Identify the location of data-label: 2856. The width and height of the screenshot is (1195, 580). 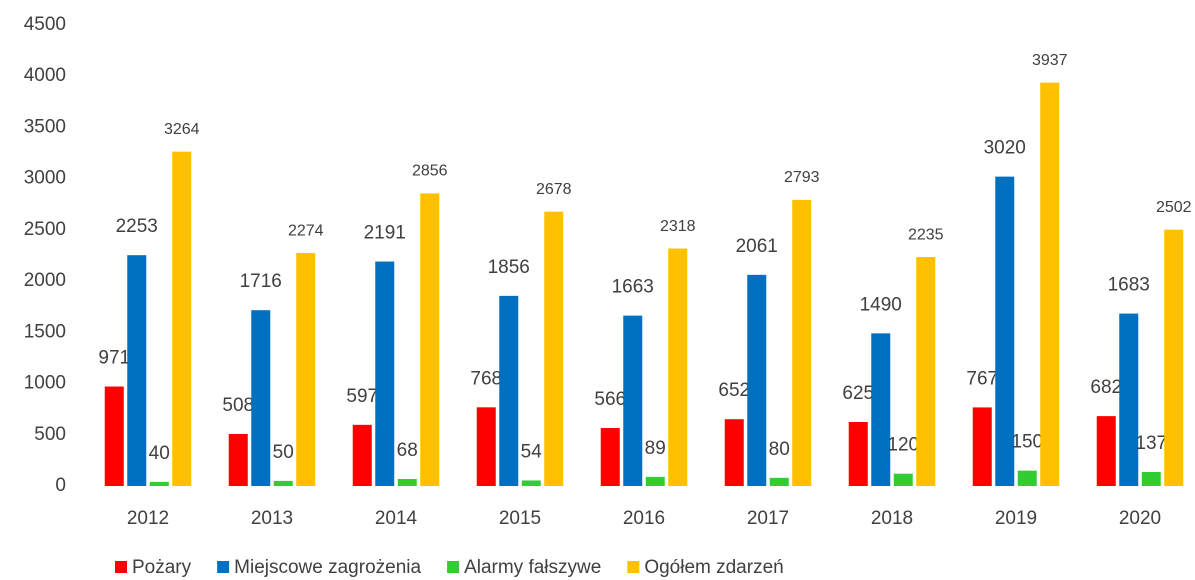
(430, 171).